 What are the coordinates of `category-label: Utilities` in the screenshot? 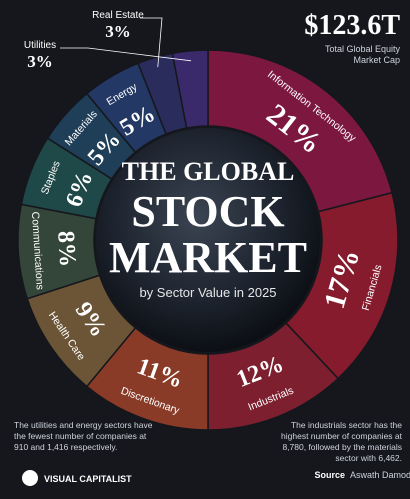 It's located at (40, 45).